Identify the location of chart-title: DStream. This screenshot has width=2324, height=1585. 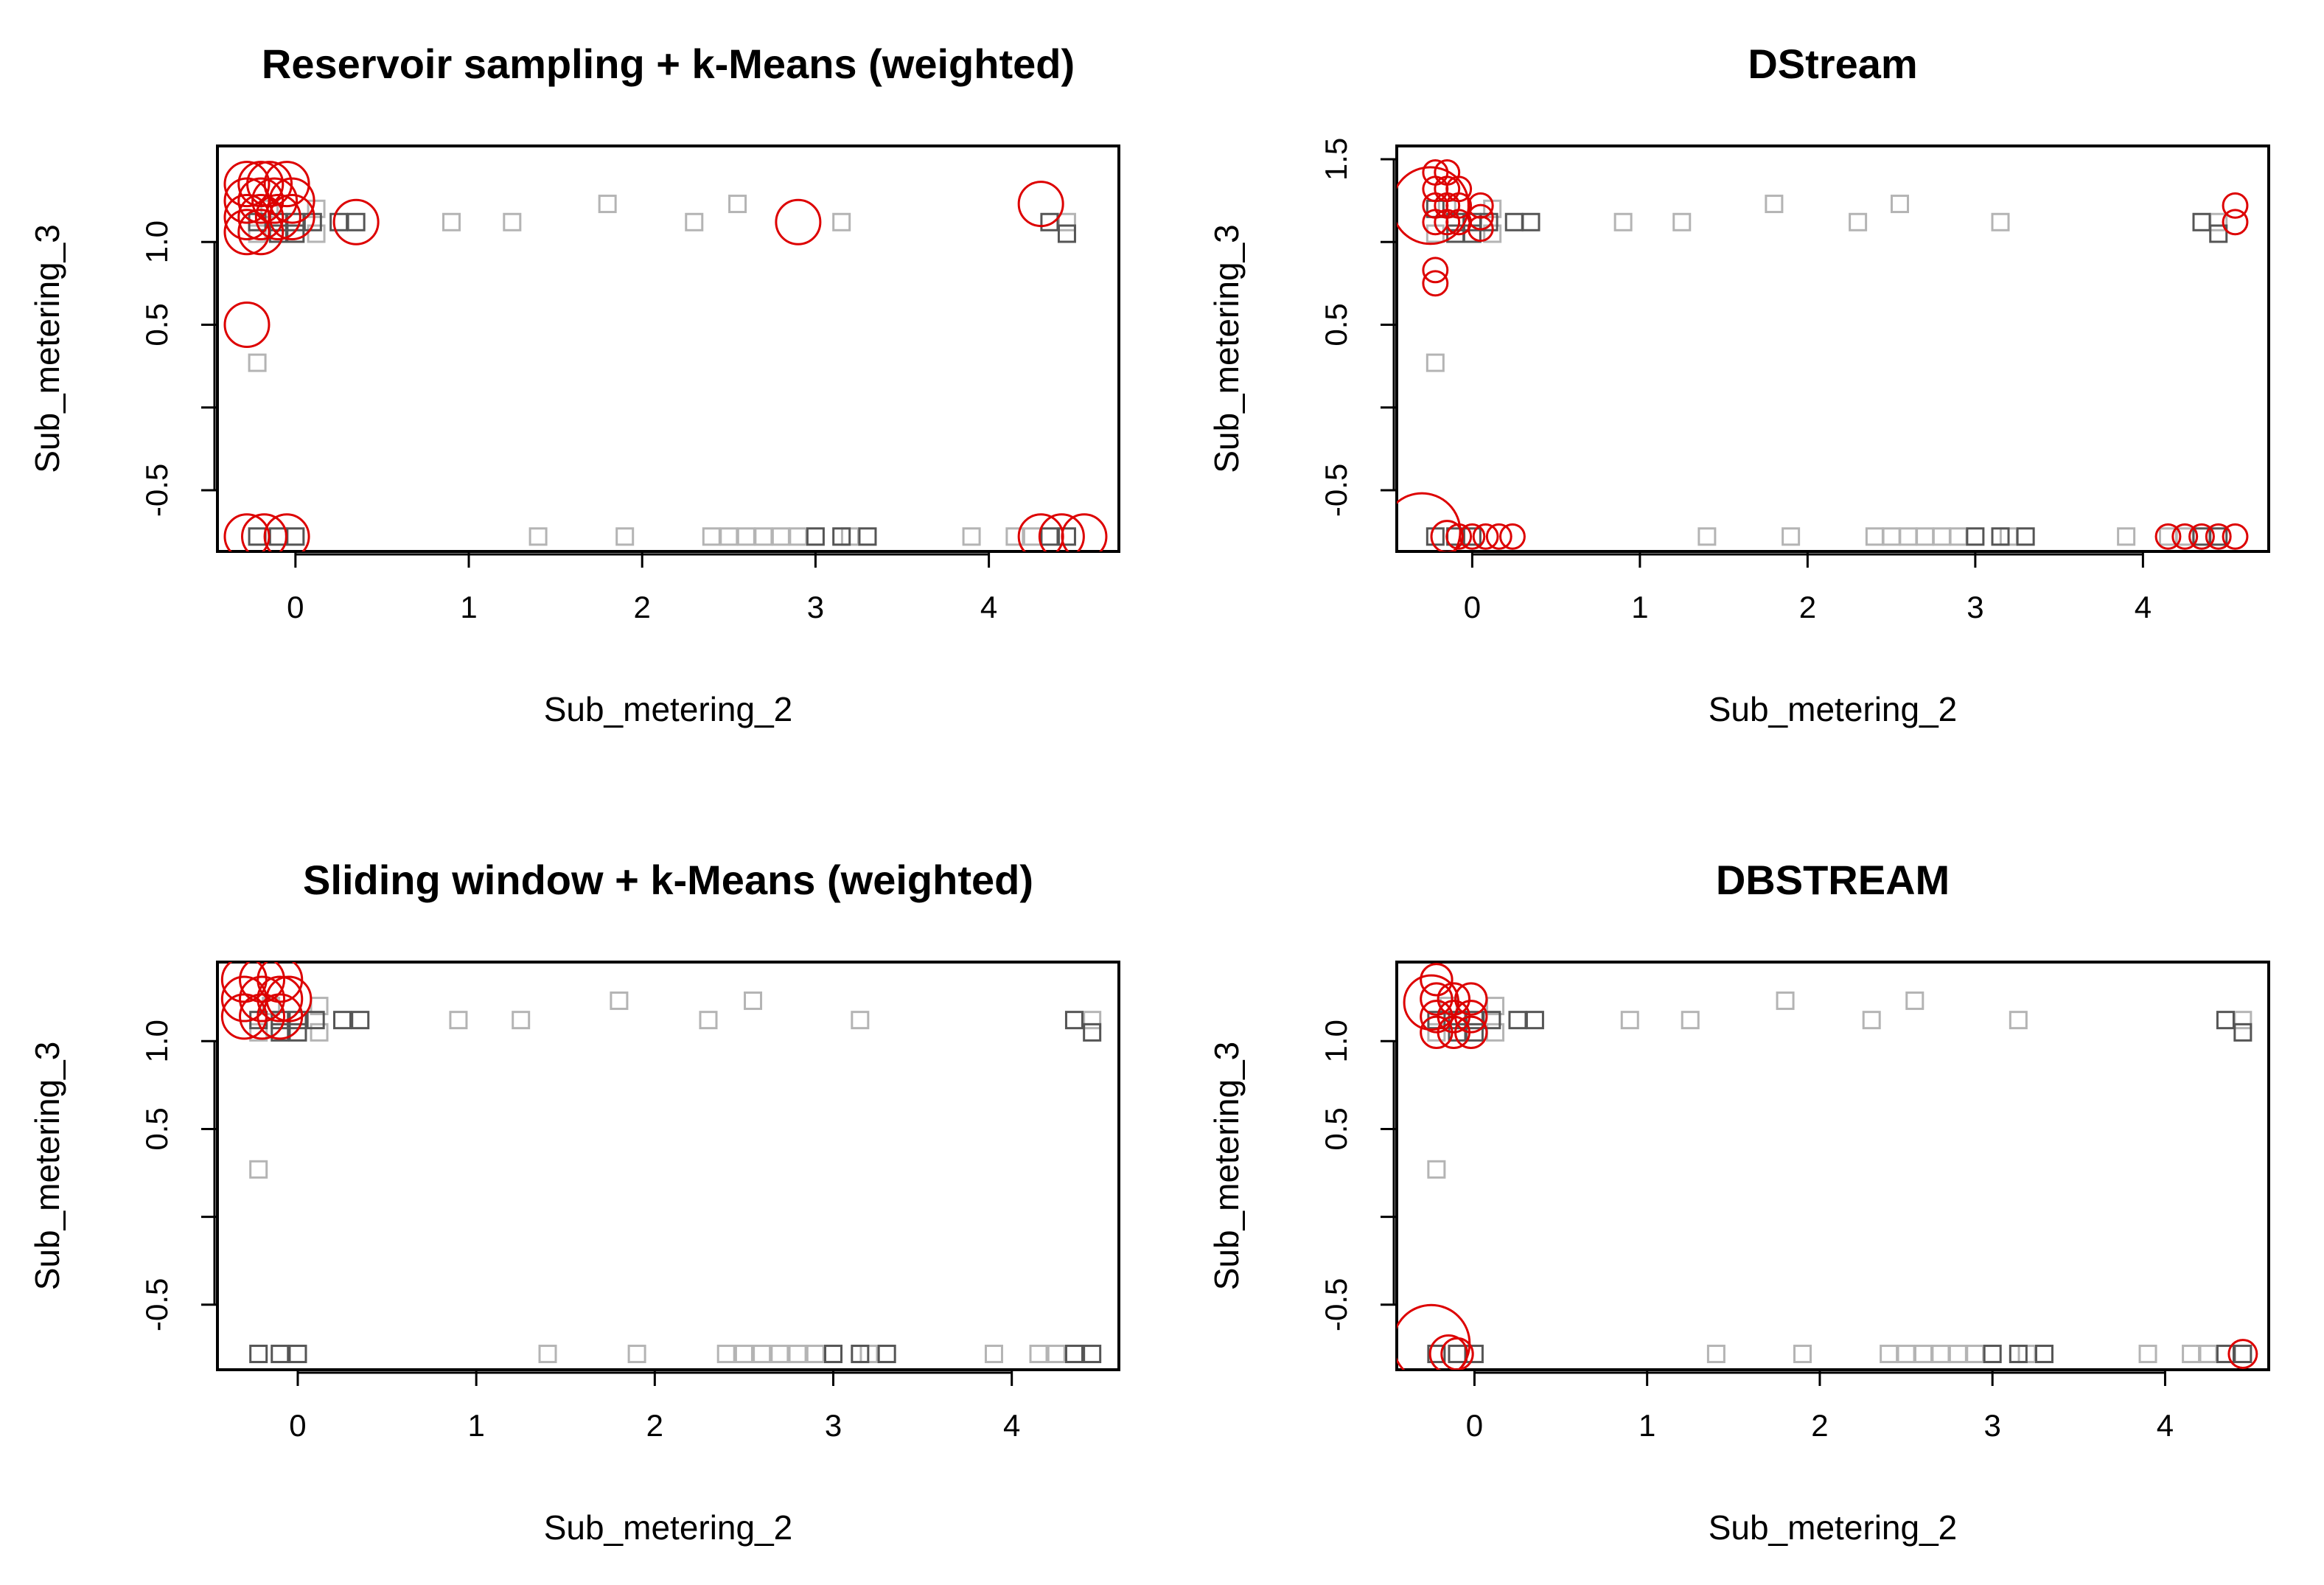
(1832, 64).